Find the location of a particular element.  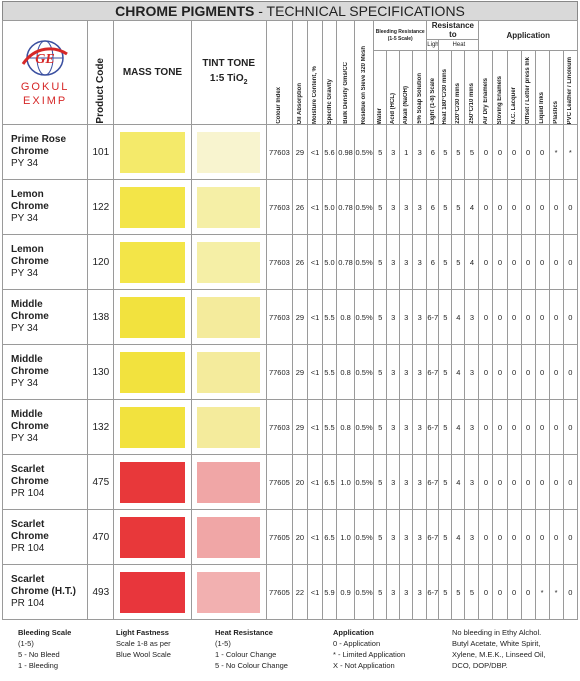

product-code: 132 is located at coordinates (101, 427).